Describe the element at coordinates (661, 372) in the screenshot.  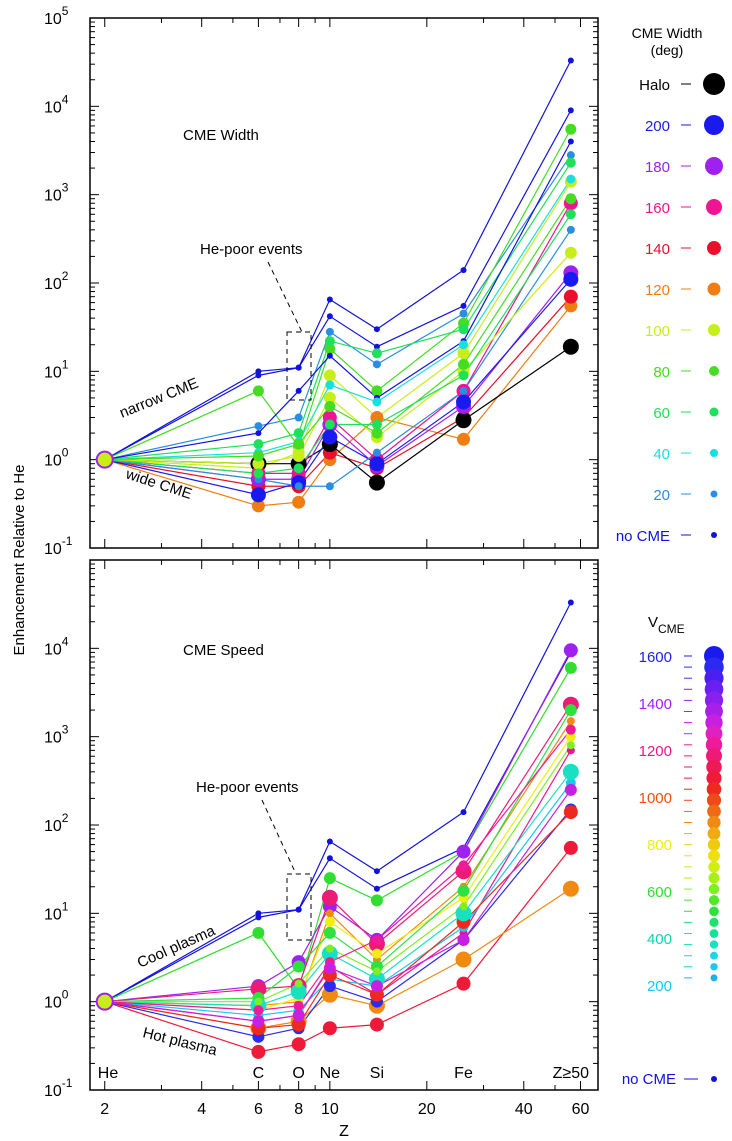
I see `top-legend-label: 80` at that location.